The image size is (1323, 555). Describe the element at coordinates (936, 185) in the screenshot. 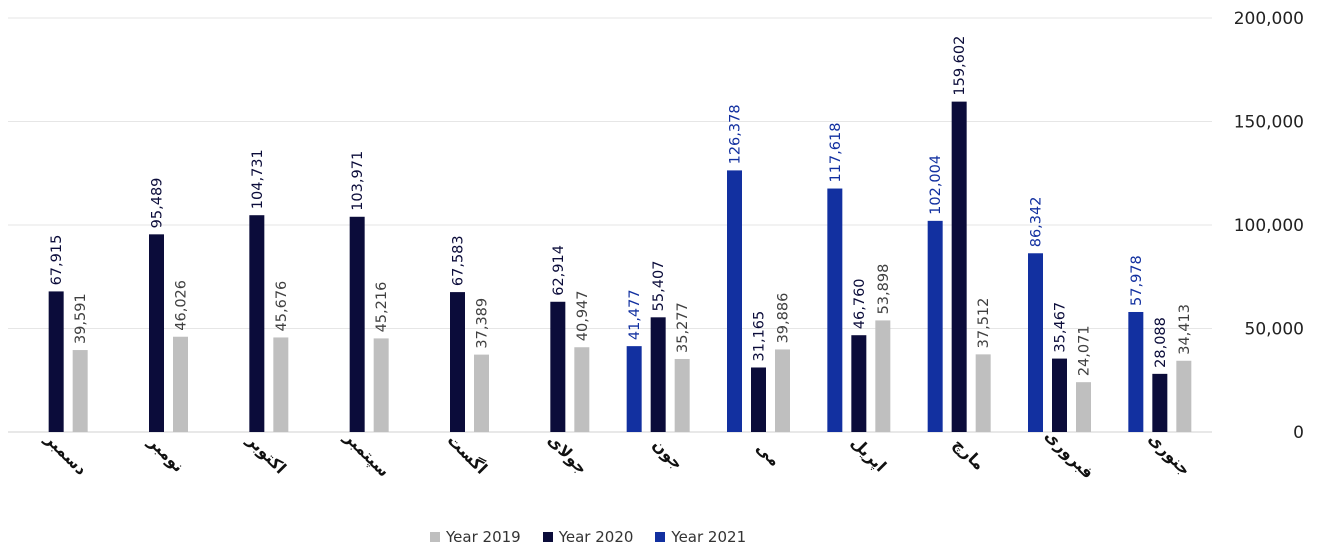

I see `data-label-year-2021: 102,004` at that location.